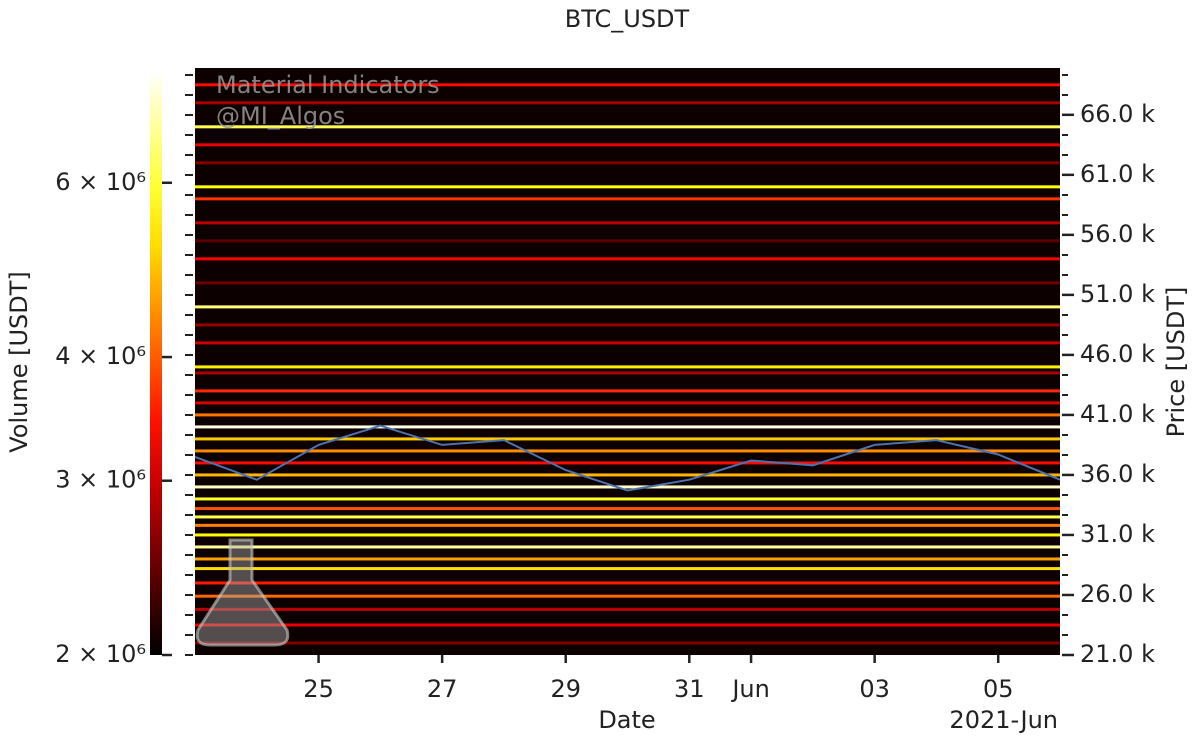 The height and width of the screenshot is (745, 1200). What do you see at coordinates (442, 689) in the screenshot?
I see `x-tick-label: 27` at bounding box center [442, 689].